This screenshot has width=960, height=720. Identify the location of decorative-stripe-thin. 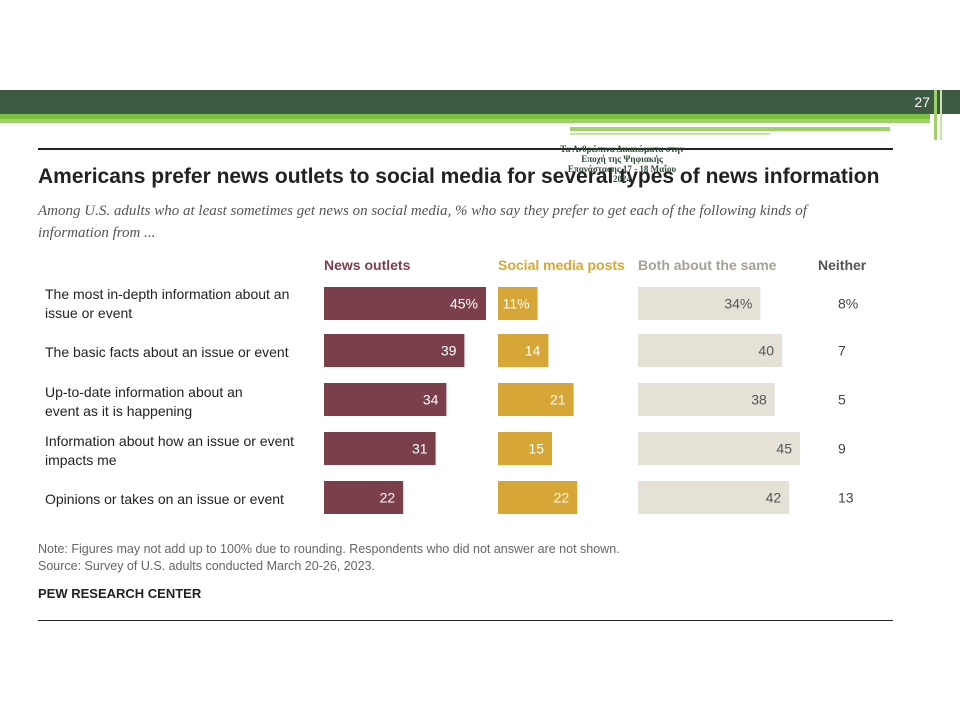
(670, 134).